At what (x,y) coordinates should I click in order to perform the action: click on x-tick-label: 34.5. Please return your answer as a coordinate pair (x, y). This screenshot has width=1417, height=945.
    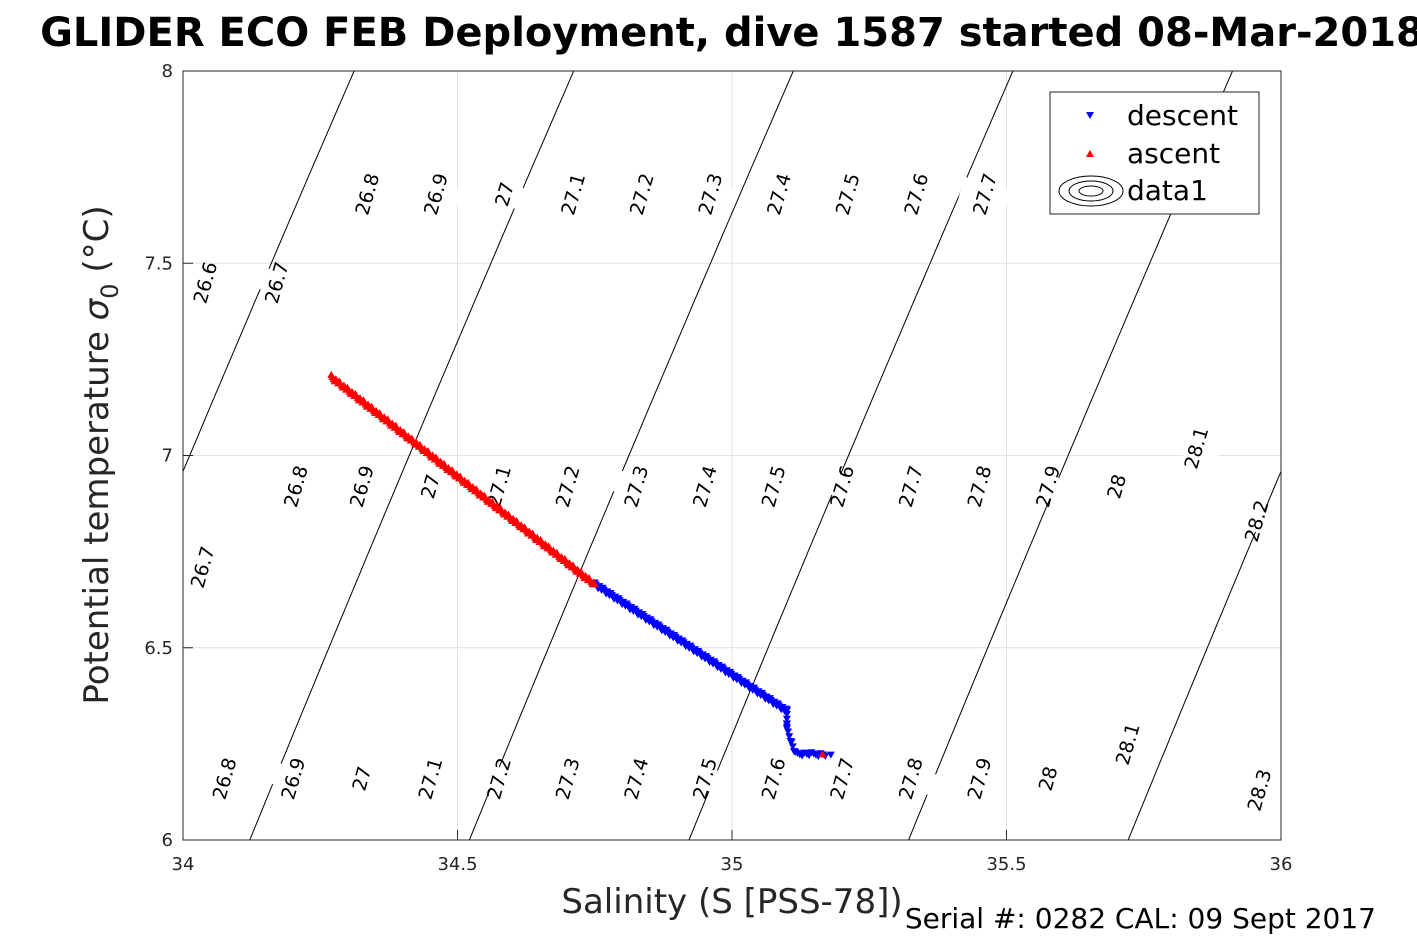
    Looking at the image, I should click on (457, 864).